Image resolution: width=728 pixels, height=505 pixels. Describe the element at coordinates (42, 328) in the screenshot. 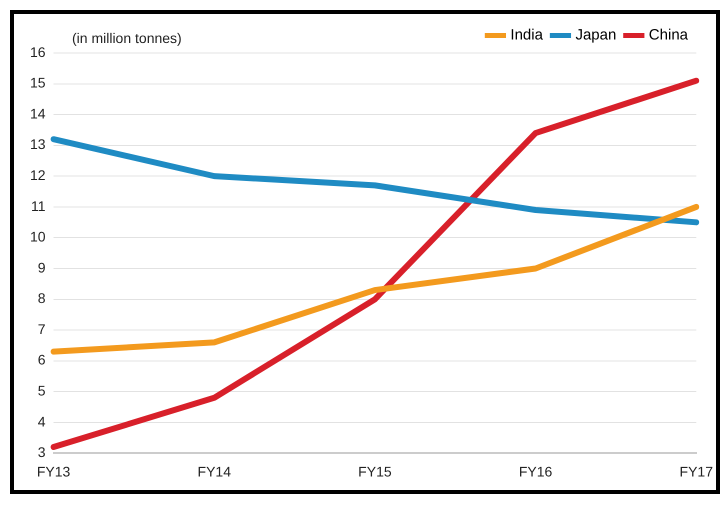

I see `y-tick-label: 7` at that location.